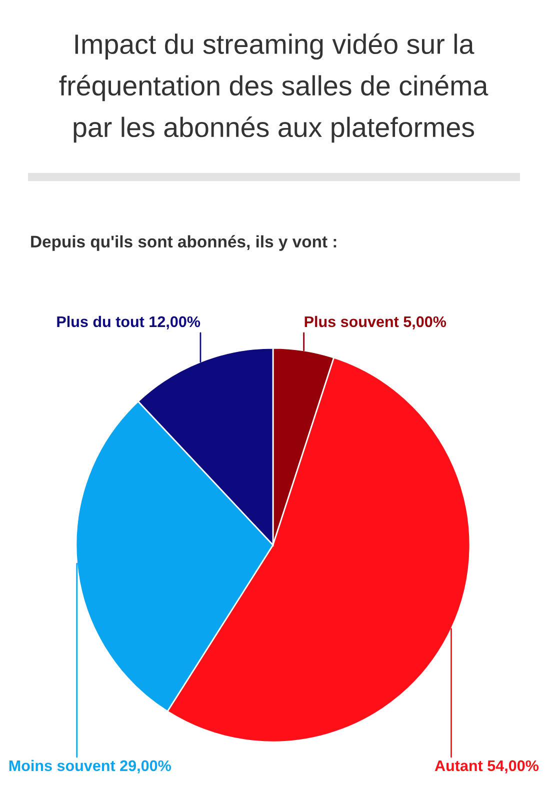 This screenshot has height=800, width=547. I want to click on slice-label: Autant 54,00%, so click(486, 767).